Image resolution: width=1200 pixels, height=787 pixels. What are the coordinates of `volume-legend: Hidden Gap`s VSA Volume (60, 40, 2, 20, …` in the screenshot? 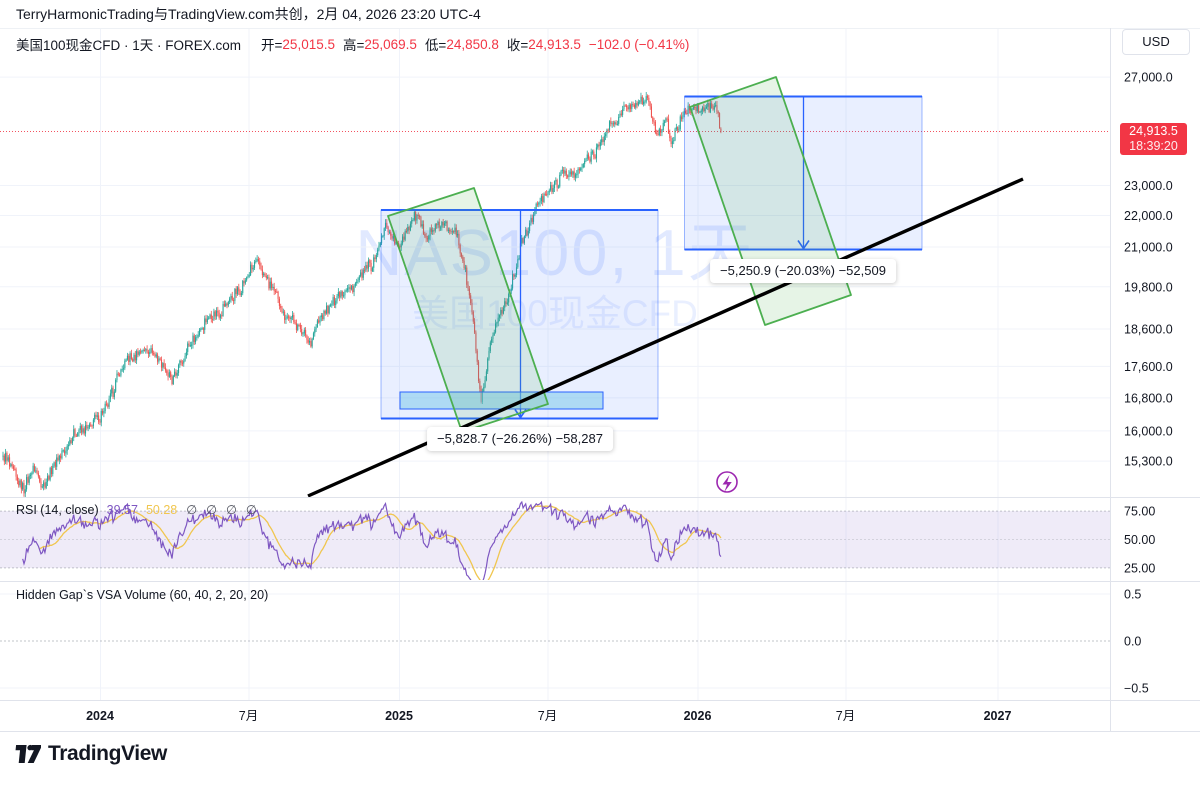 It's located at (142, 595).